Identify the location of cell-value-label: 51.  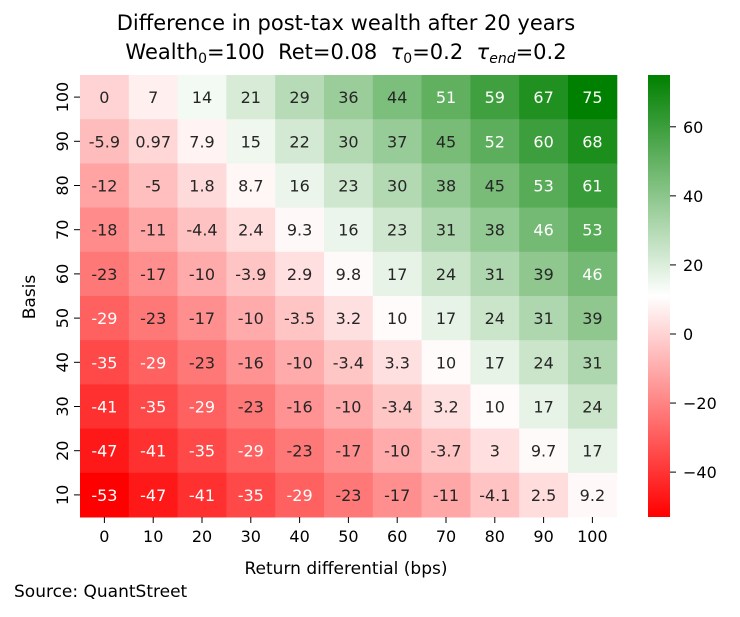
(446, 97).